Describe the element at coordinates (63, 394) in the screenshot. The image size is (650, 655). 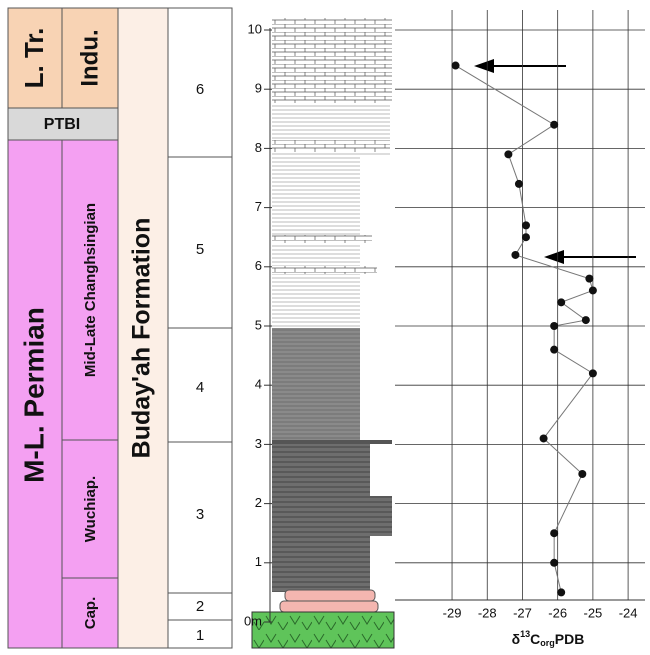
I see `permian-box` at that location.